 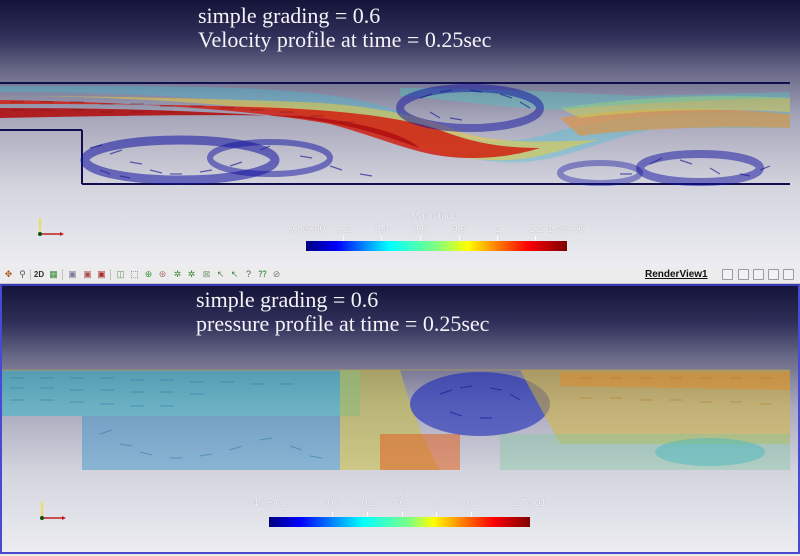 I want to click on colorbar-tick: -0.2, so click(x=367, y=503).